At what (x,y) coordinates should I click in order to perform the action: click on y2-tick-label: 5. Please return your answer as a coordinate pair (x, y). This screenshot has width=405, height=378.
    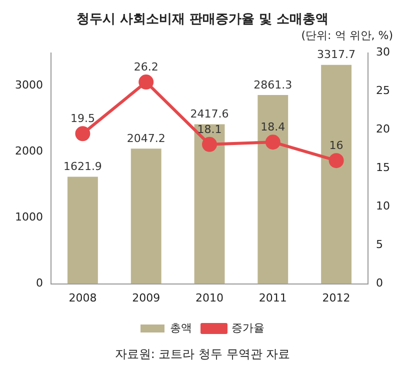
    Looking at the image, I should click on (380, 245).